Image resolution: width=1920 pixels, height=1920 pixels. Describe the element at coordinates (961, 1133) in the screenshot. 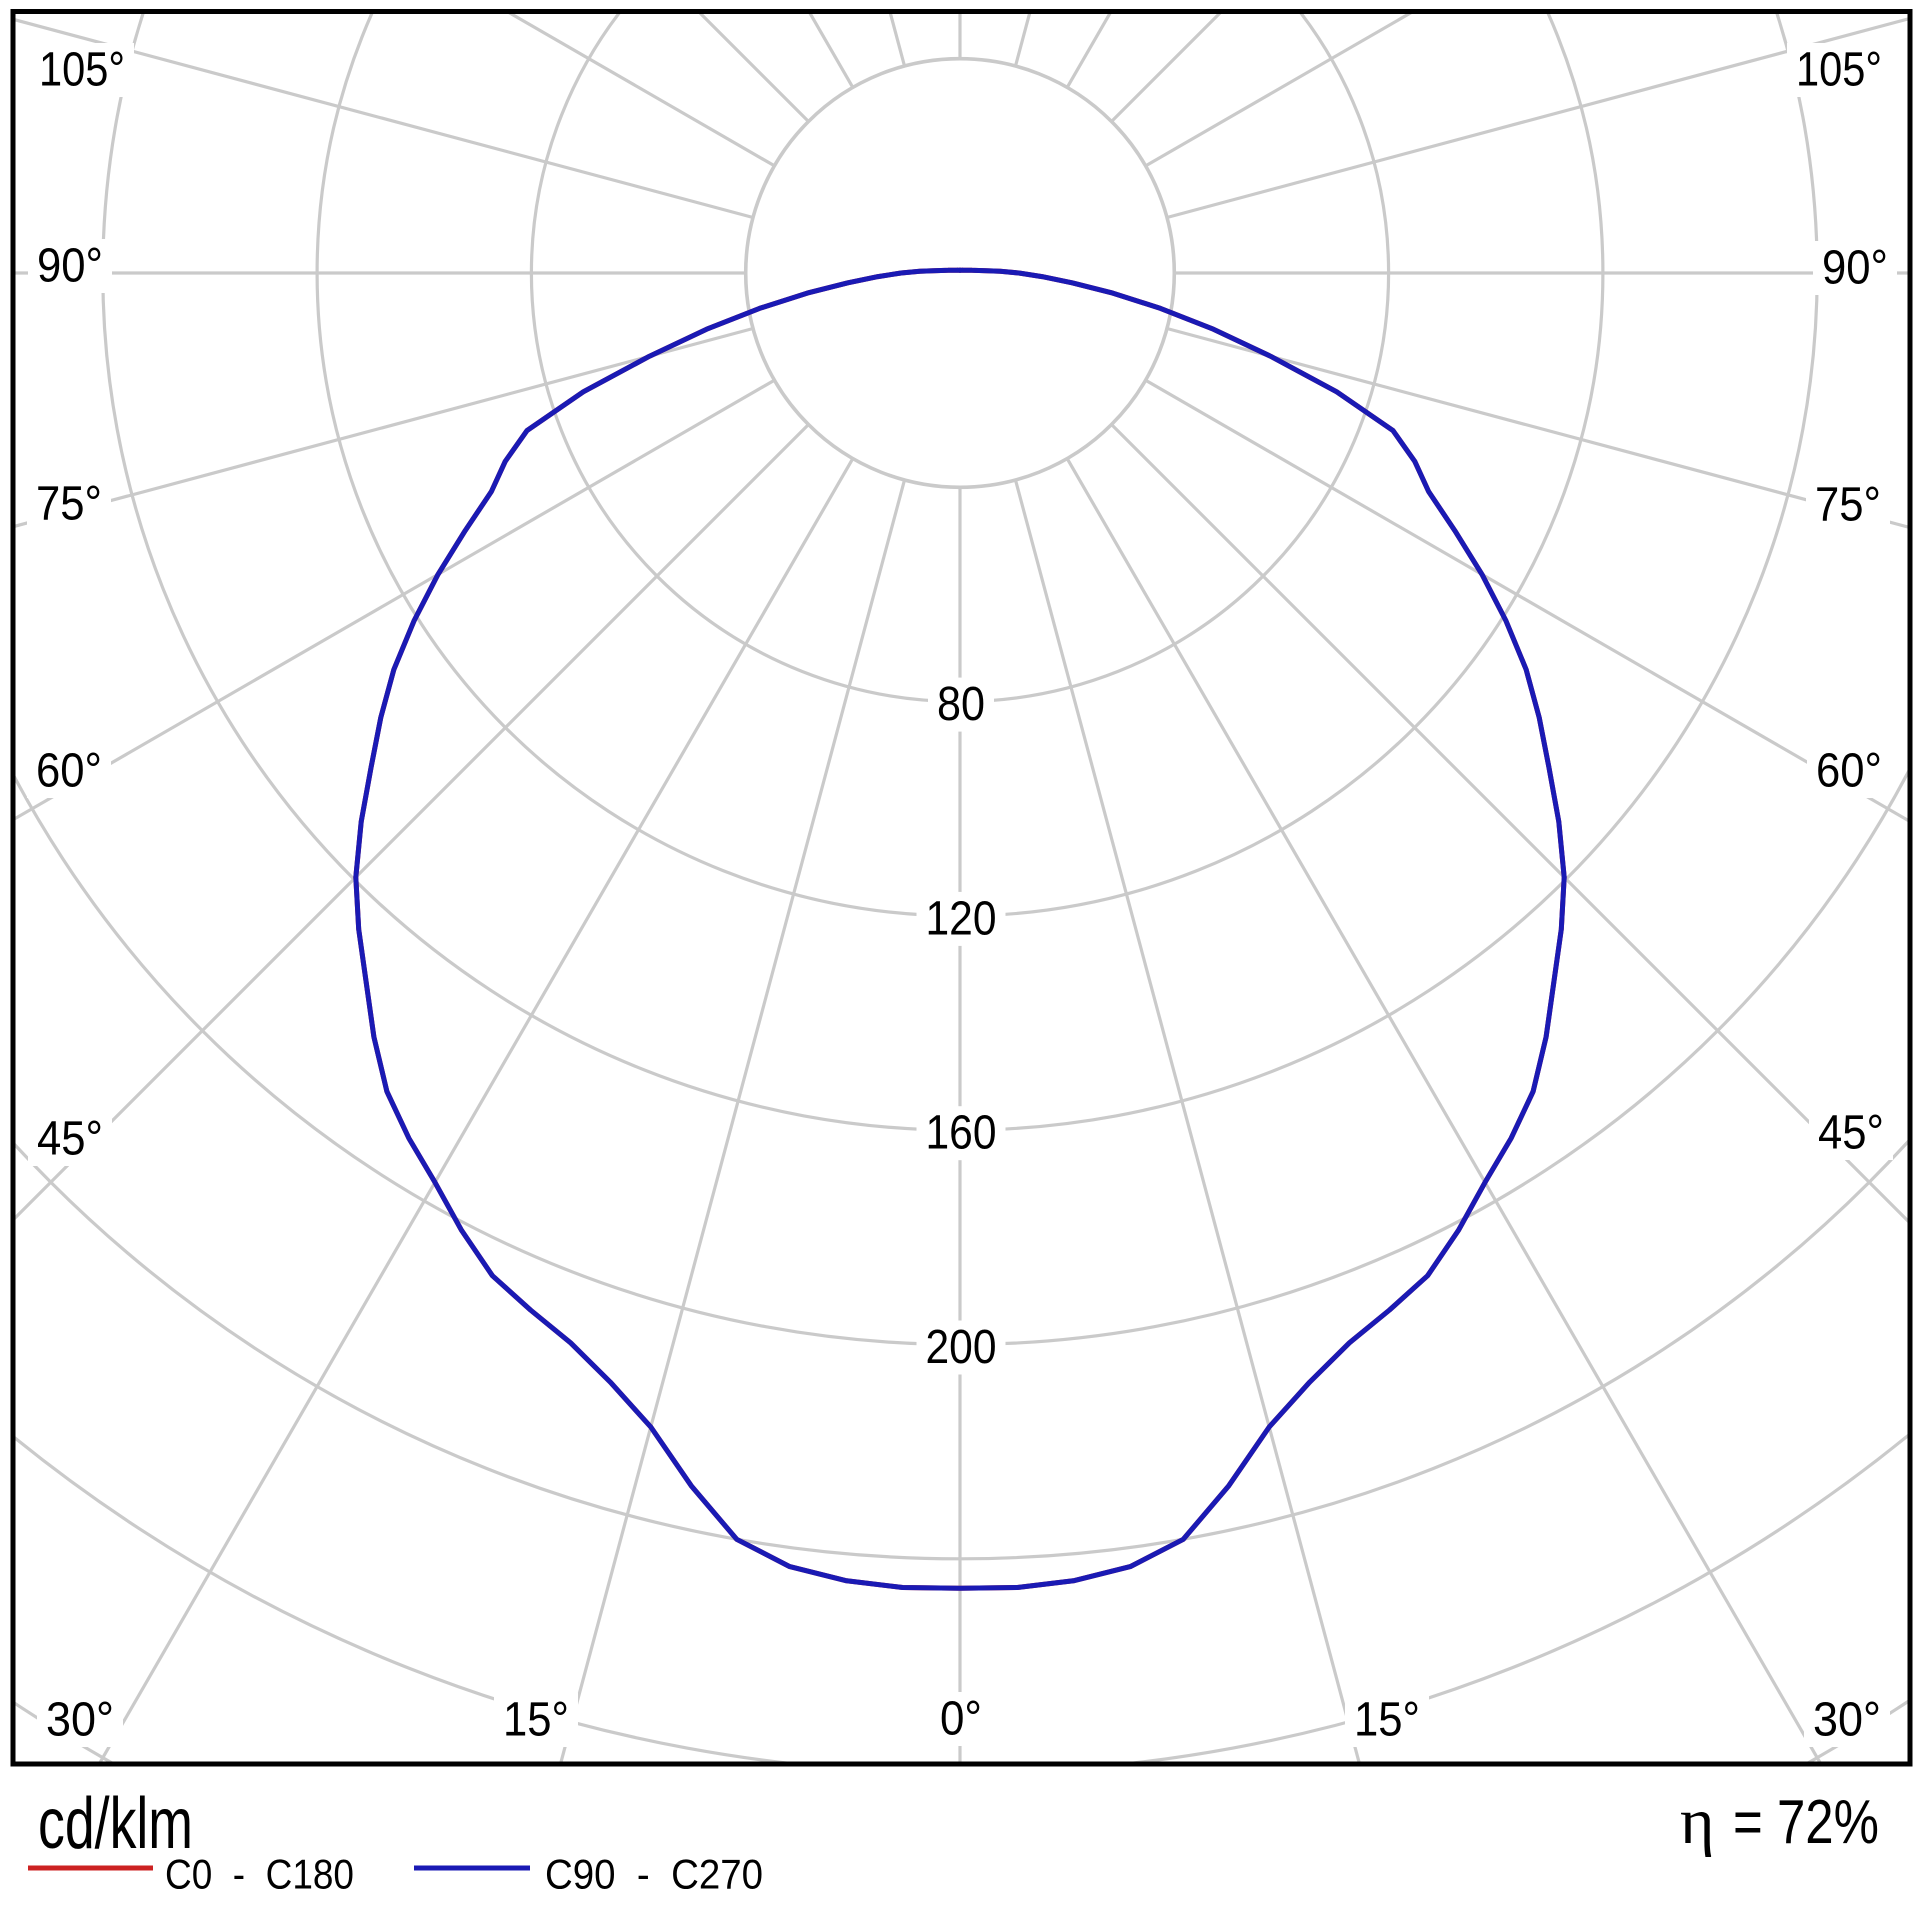

I see `svg-text: 160` at that location.